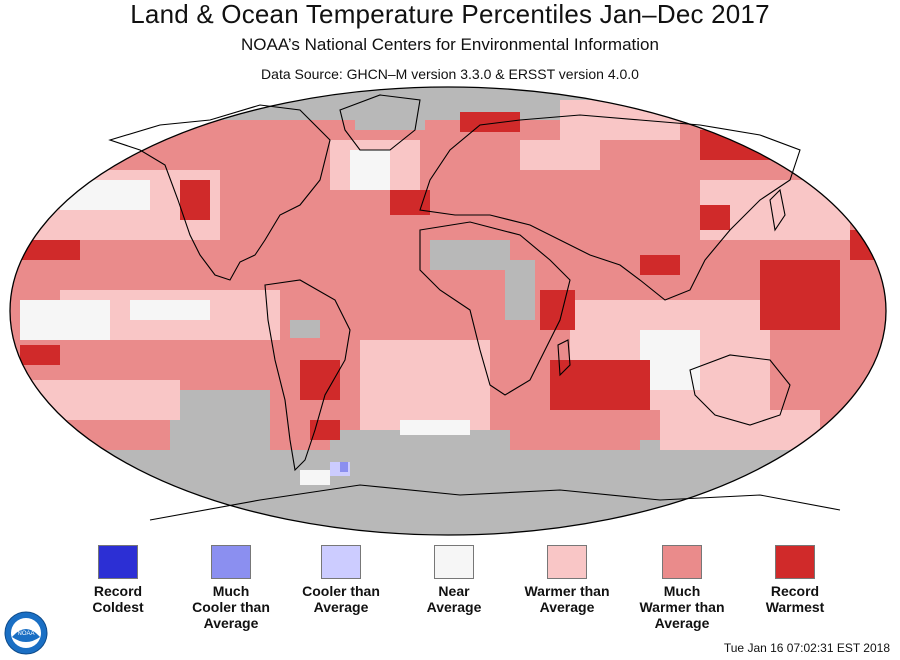 The height and width of the screenshot is (660, 900). Describe the element at coordinates (231, 607) in the screenshot. I see `legend-label-much-cooler: Much Cooler than Average` at that location.